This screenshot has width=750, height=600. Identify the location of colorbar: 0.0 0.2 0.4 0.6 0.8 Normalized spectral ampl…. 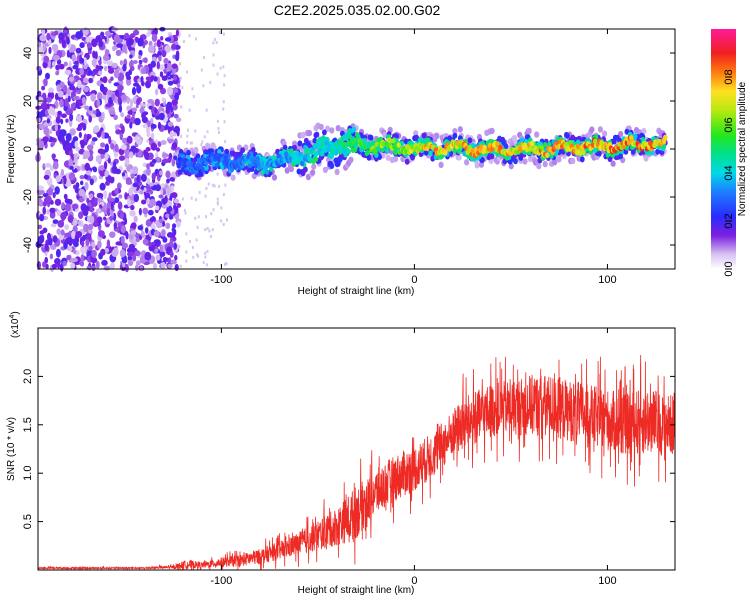
(729, 153).